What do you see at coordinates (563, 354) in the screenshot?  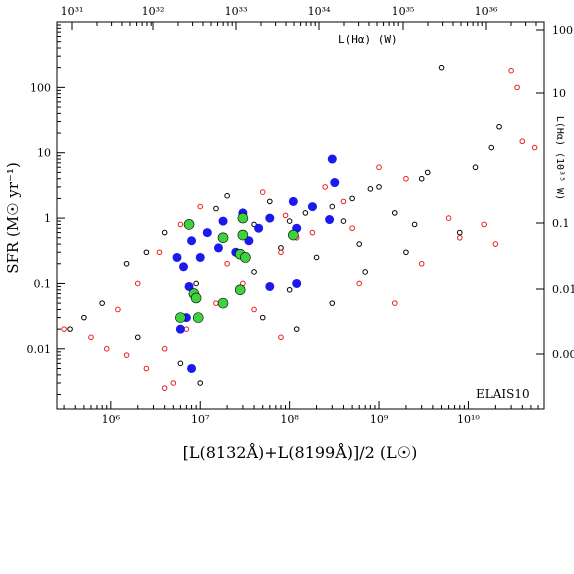 I see `right-tick-label: 0.00` at bounding box center [563, 354].